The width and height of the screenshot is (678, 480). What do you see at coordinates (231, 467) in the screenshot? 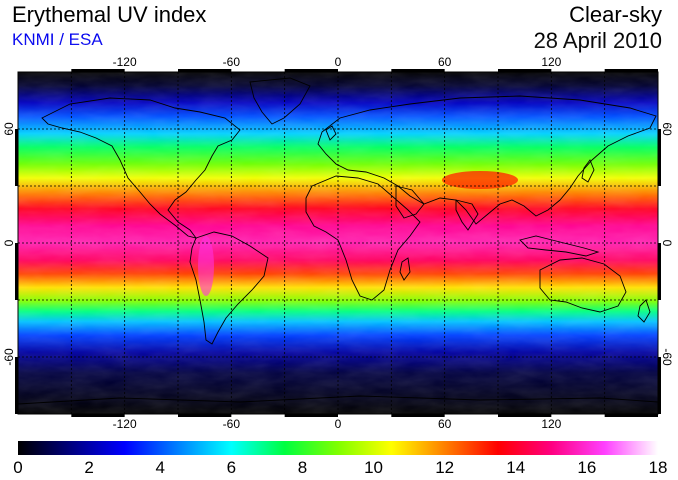
I see `colorbar-tick-label: 6` at bounding box center [231, 467].